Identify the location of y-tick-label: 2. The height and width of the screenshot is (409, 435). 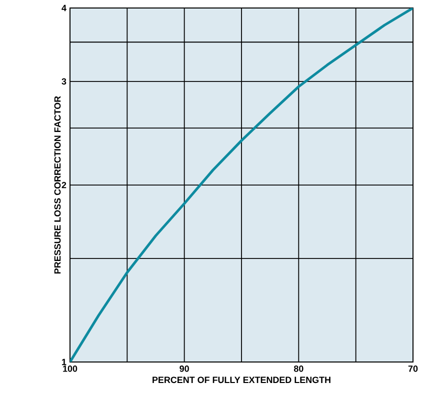
(64, 185).